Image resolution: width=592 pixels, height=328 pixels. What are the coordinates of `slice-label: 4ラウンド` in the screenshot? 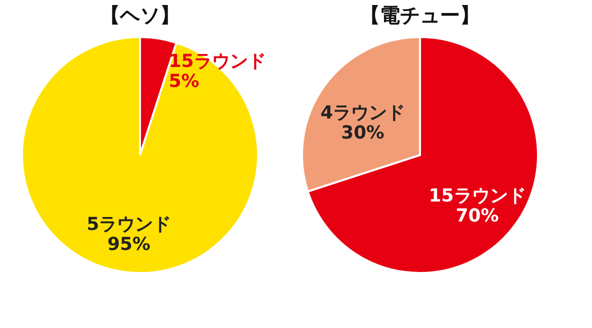 It's located at (362, 113).